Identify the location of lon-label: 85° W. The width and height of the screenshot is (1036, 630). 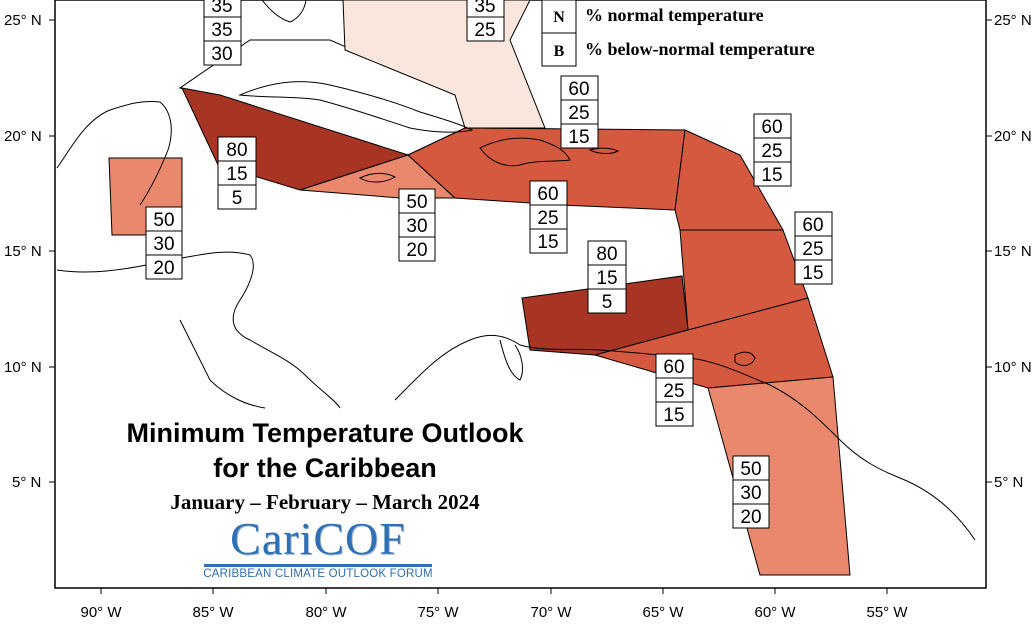
(213, 612).